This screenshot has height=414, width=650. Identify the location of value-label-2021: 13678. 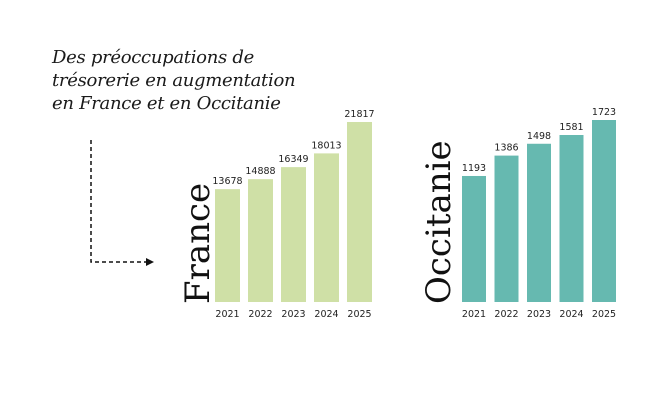
(227, 181).